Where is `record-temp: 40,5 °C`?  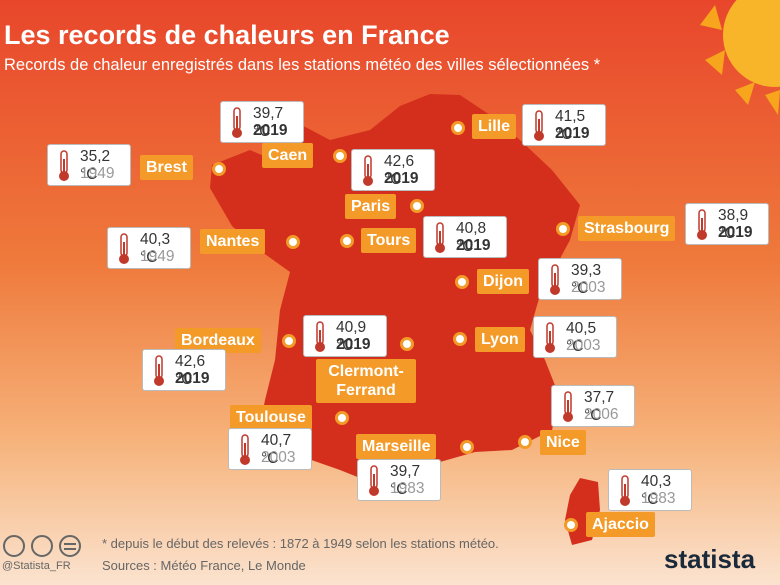
record-temp: 40,5 °C is located at coordinates (581, 337).